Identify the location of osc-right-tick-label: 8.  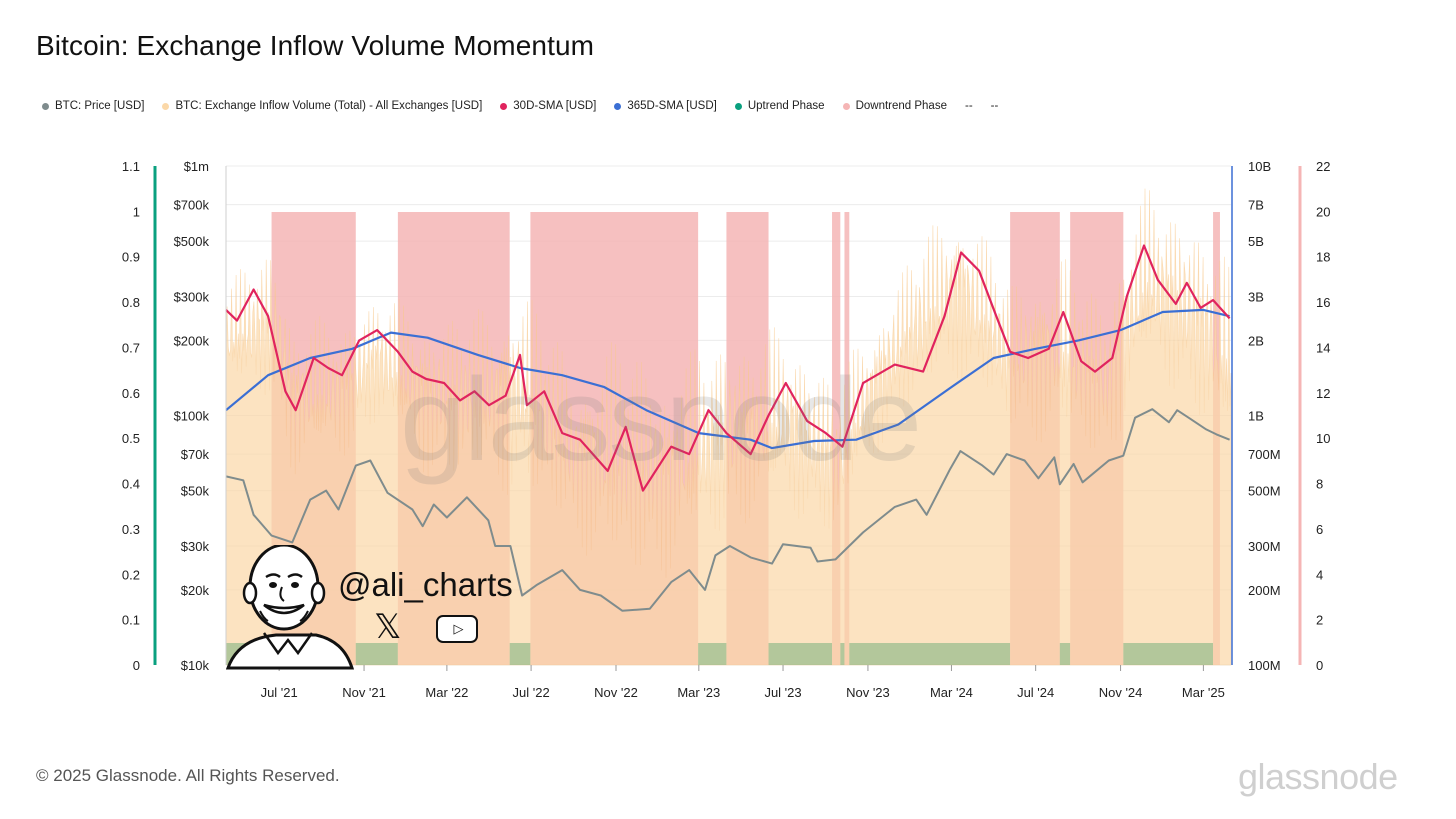
(1319, 484).